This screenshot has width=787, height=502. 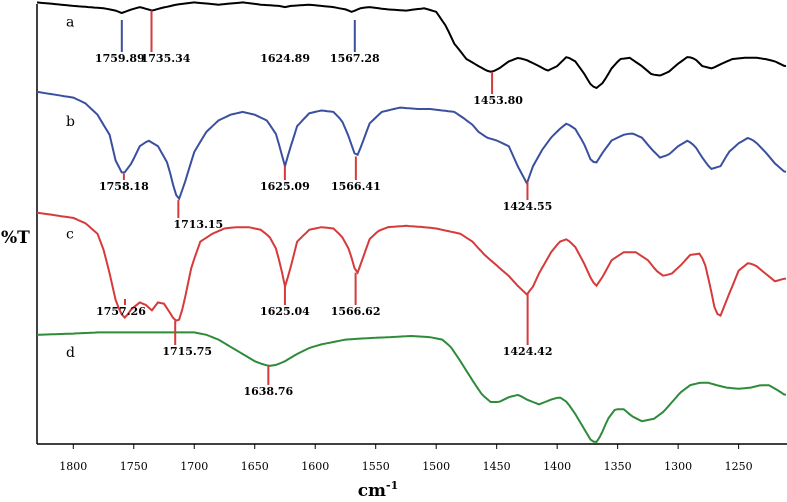 What do you see at coordinates (618, 466) in the screenshot?
I see `x-tick-label: 1350` at bounding box center [618, 466].